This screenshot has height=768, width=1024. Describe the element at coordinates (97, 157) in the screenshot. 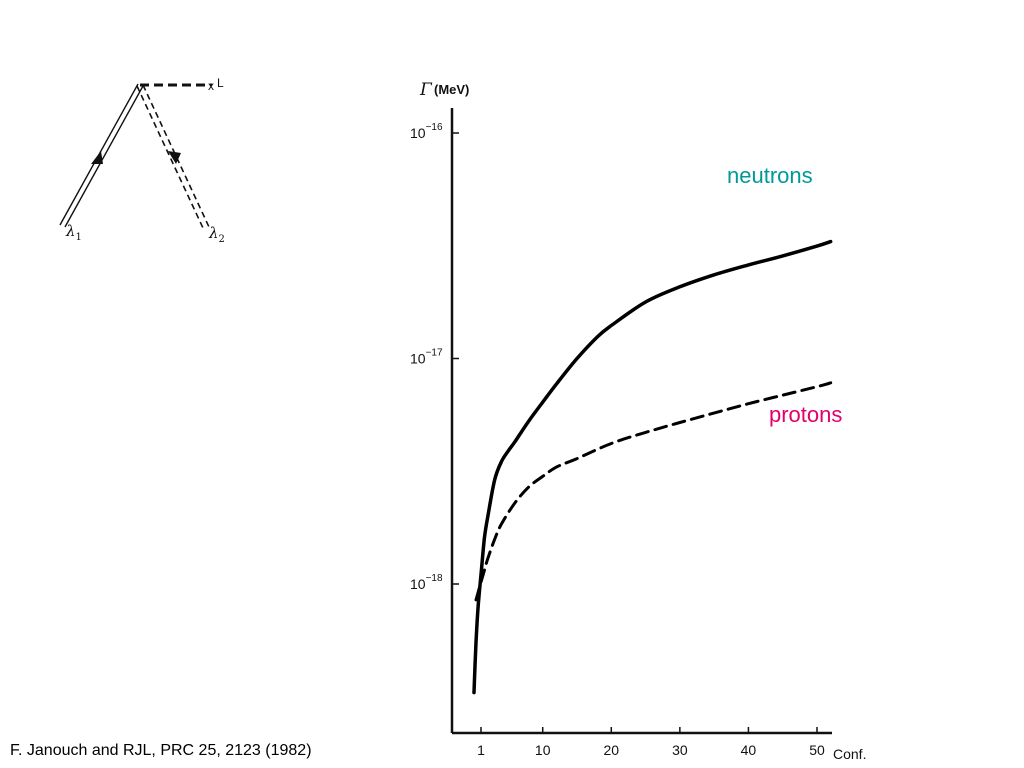

I see `arrow-lambda1` at that location.